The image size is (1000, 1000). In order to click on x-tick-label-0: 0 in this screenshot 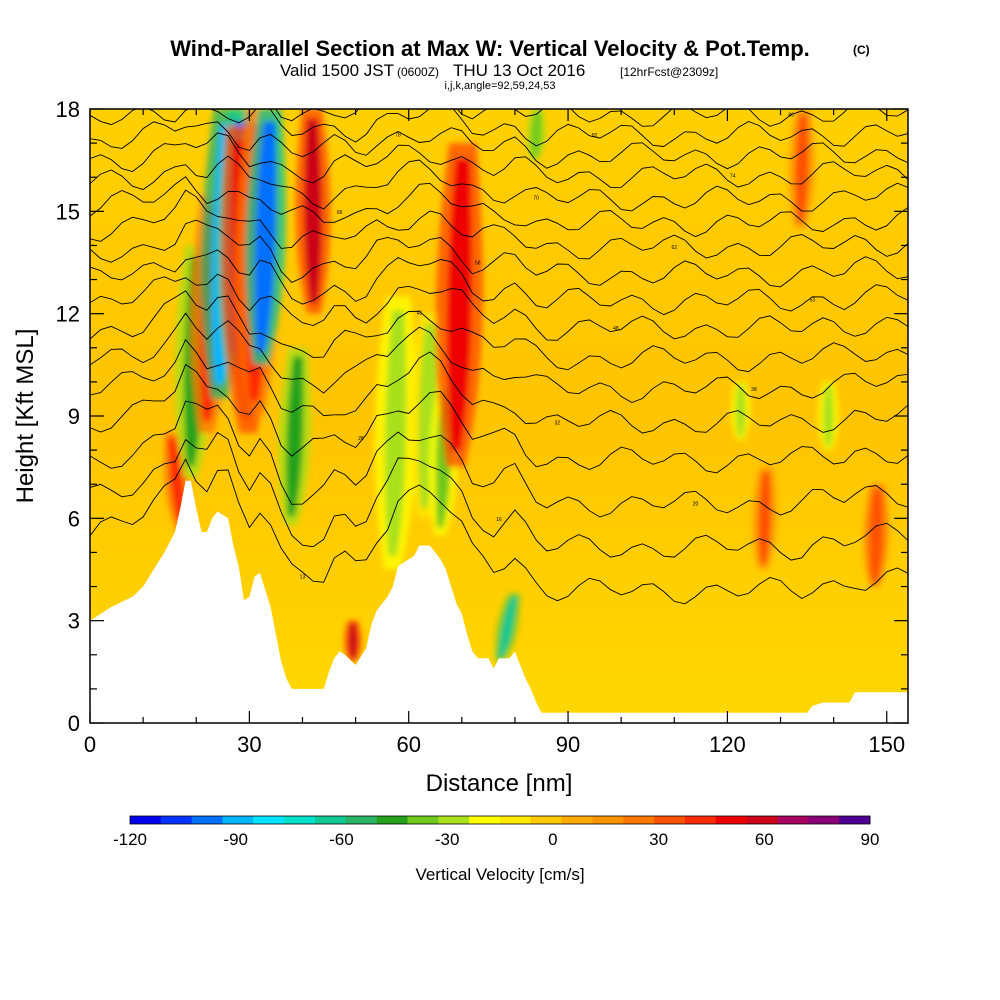, I will do `click(90, 744)`.